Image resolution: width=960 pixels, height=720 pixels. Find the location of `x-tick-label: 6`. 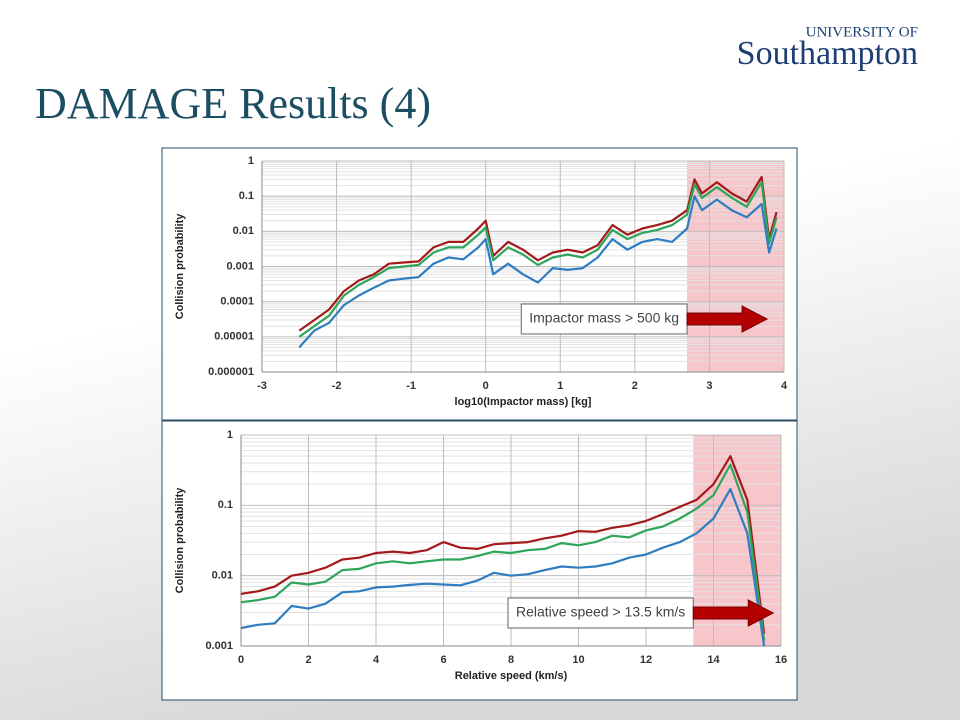

x-tick-label: 6 is located at coordinates (443, 660).